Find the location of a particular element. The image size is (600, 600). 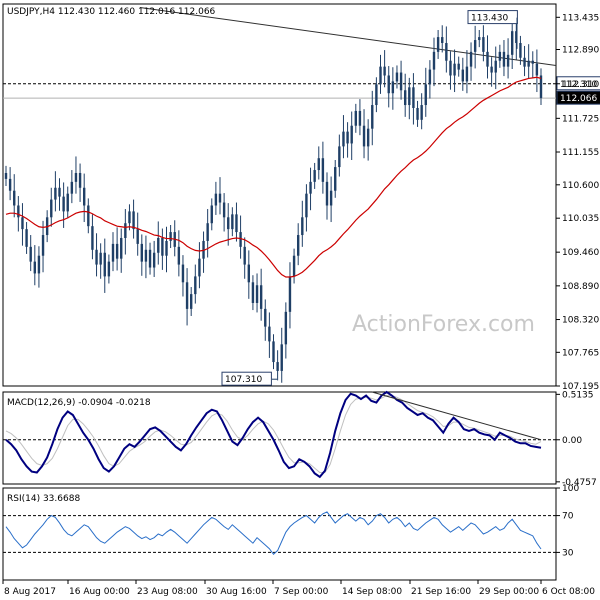

time-tick-label: 14 Sep 08:00 is located at coordinates (372, 592).